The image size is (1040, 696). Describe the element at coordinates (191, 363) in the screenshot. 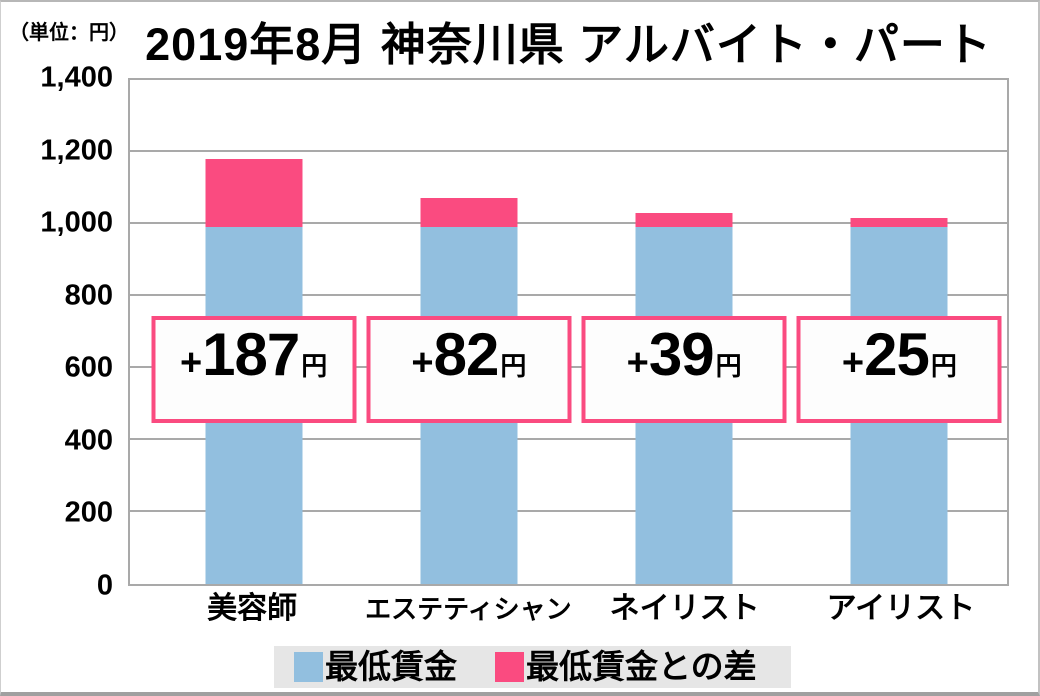

I see `annotation-0-plus: +` at that location.